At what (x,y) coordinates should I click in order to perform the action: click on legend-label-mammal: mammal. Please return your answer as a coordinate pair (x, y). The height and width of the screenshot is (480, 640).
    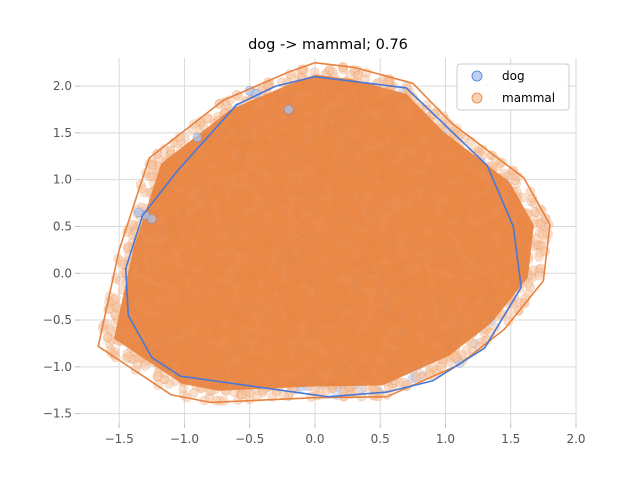
    Looking at the image, I should click on (528, 98).